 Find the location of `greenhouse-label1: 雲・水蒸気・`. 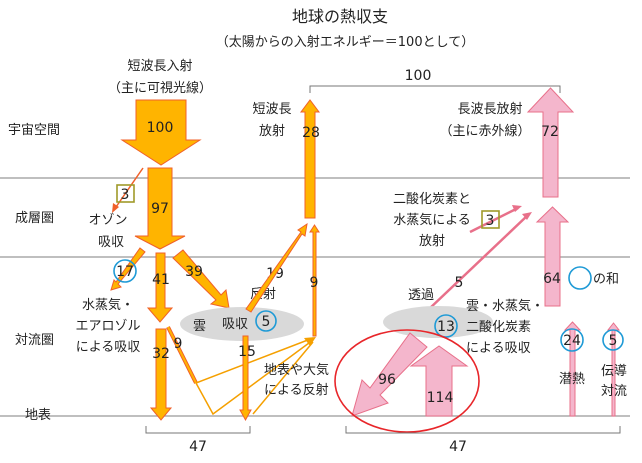

greenhouse-label1: 雲・水蒸気・ is located at coordinates (505, 306).